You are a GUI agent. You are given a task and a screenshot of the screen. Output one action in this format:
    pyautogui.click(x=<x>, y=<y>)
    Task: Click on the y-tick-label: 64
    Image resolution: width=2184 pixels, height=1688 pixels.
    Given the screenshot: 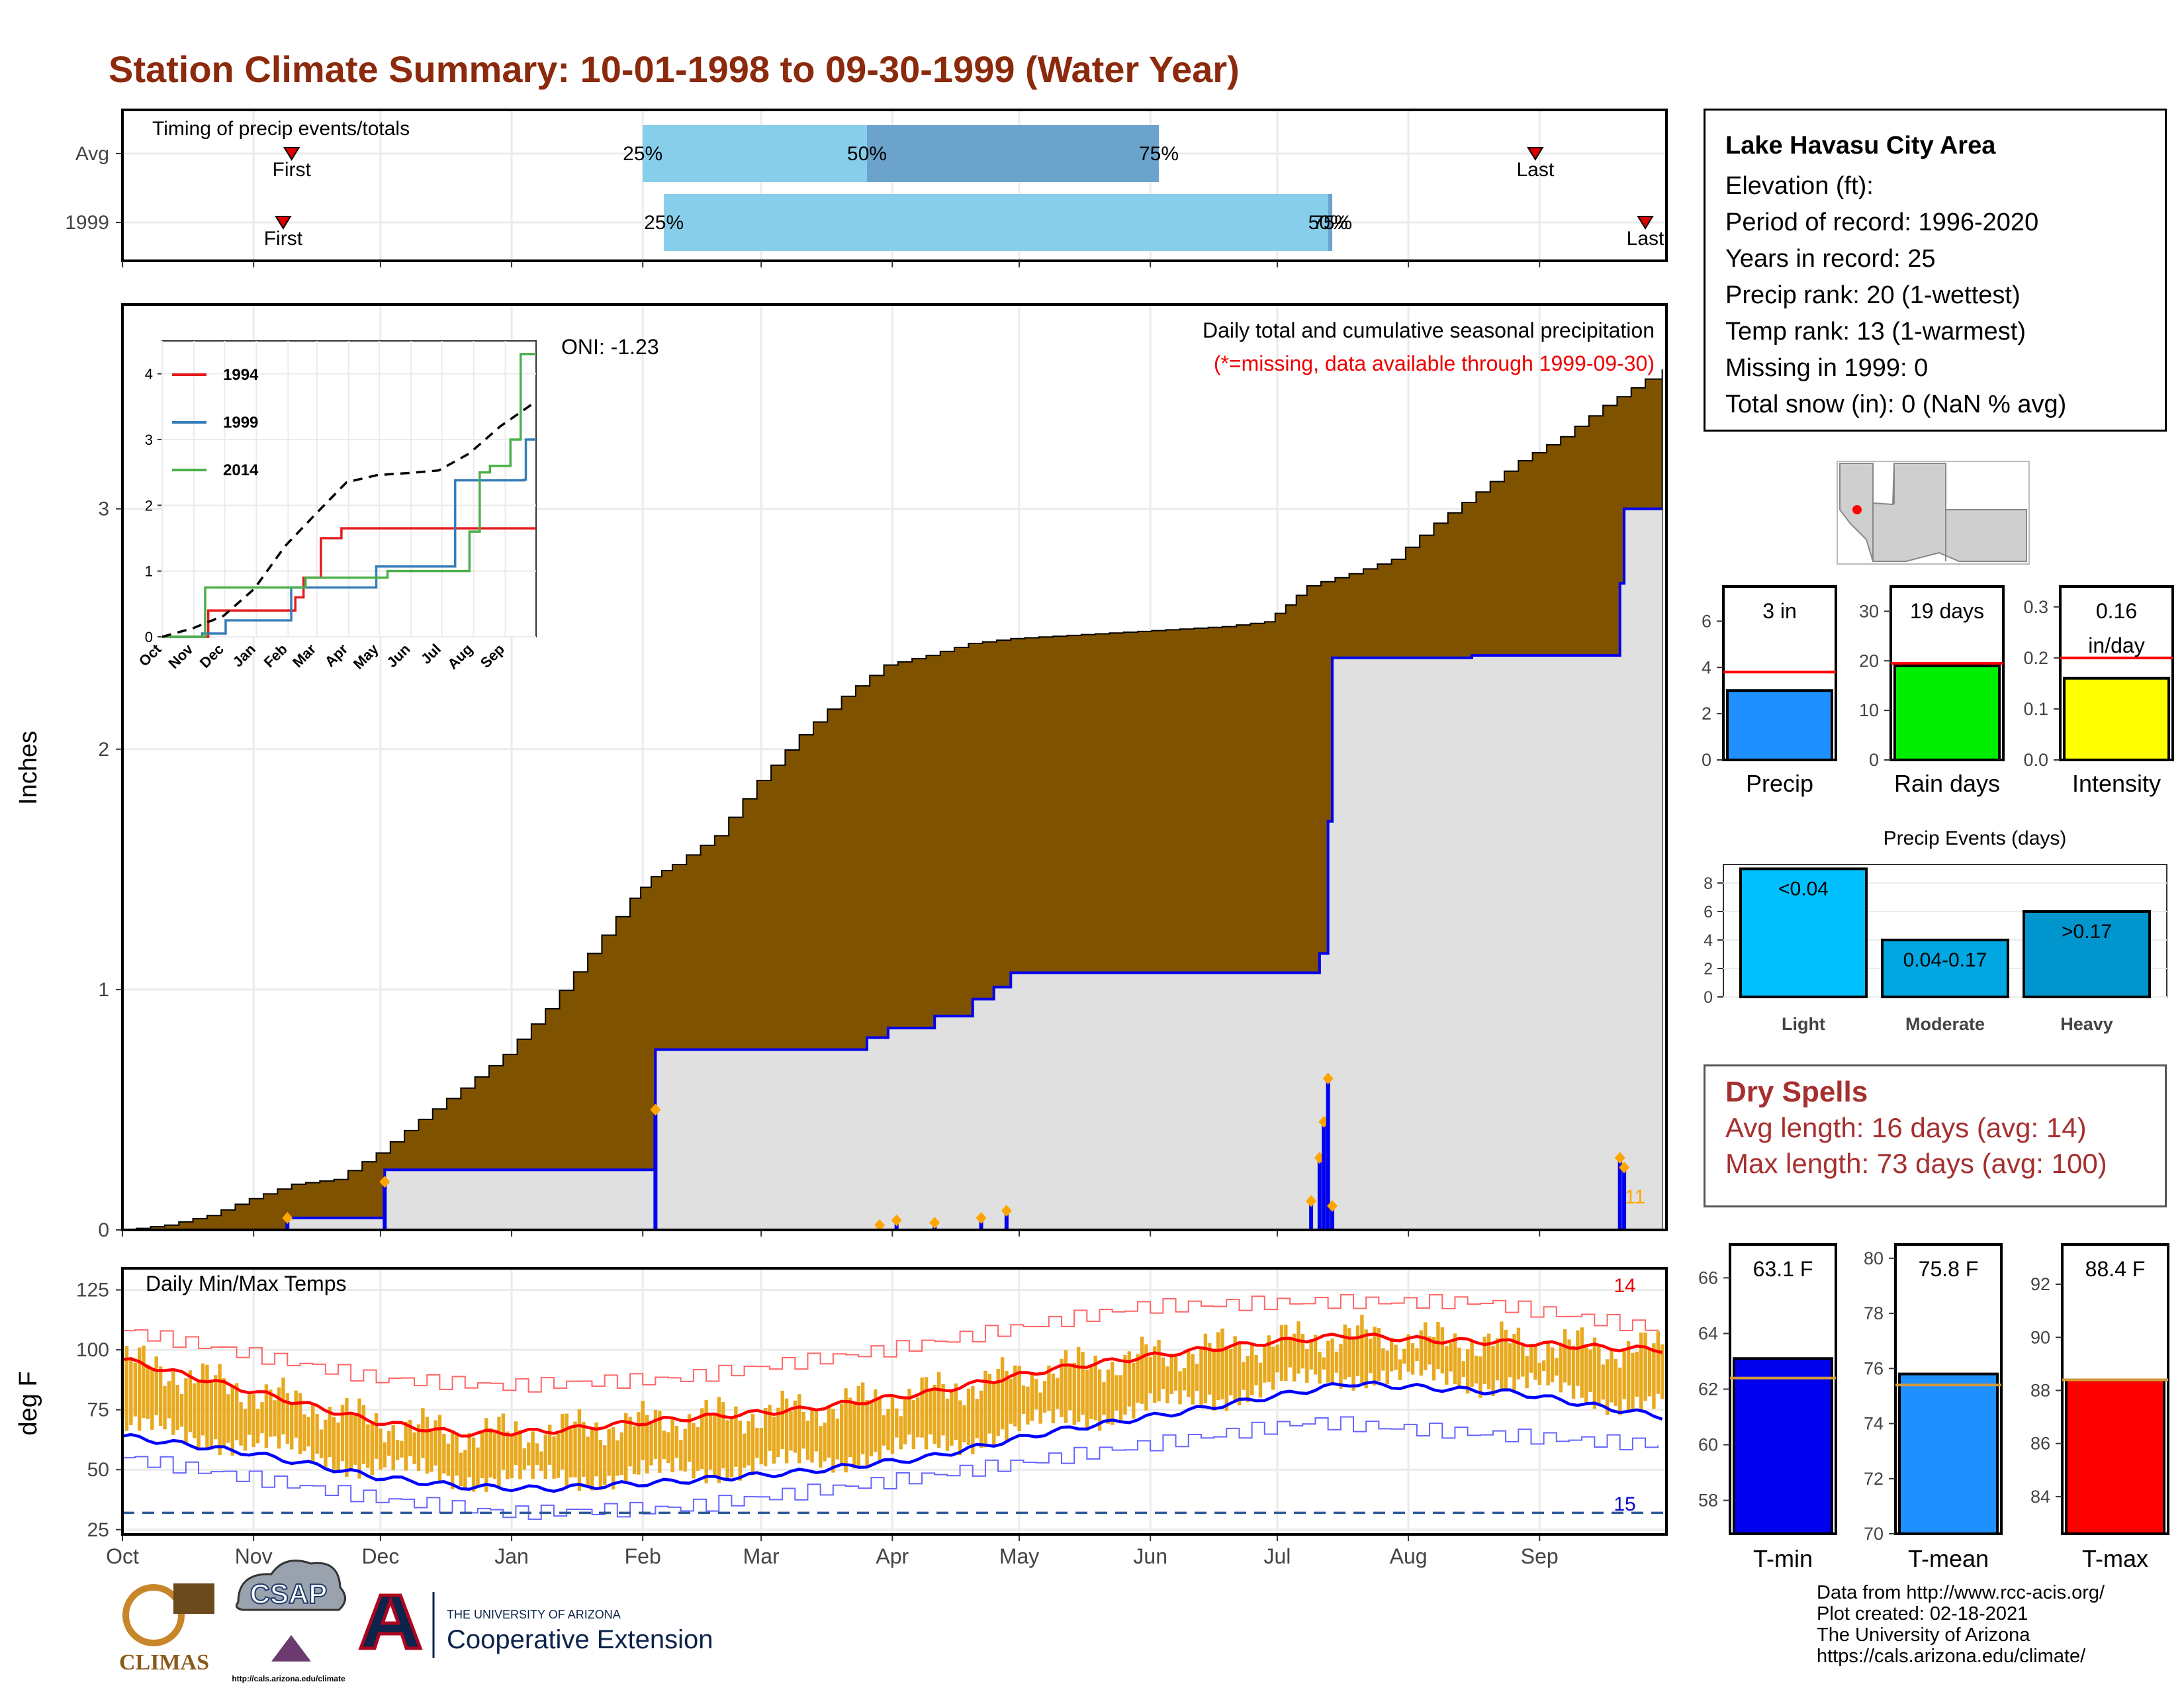 What is the action you would take?
    pyautogui.click(x=1708, y=1333)
    